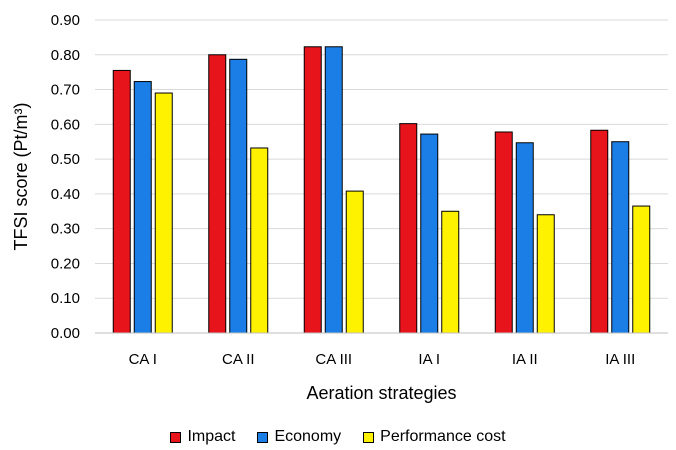 Image resolution: width=676 pixels, height=450 pixels. I want to click on legend-item: Economy, so click(299, 437).